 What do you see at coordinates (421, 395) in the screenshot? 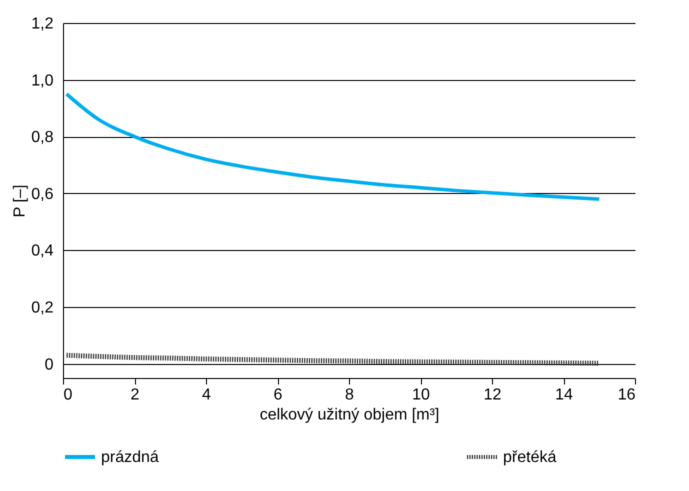
I see `x-tick-label: 10` at bounding box center [421, 395].